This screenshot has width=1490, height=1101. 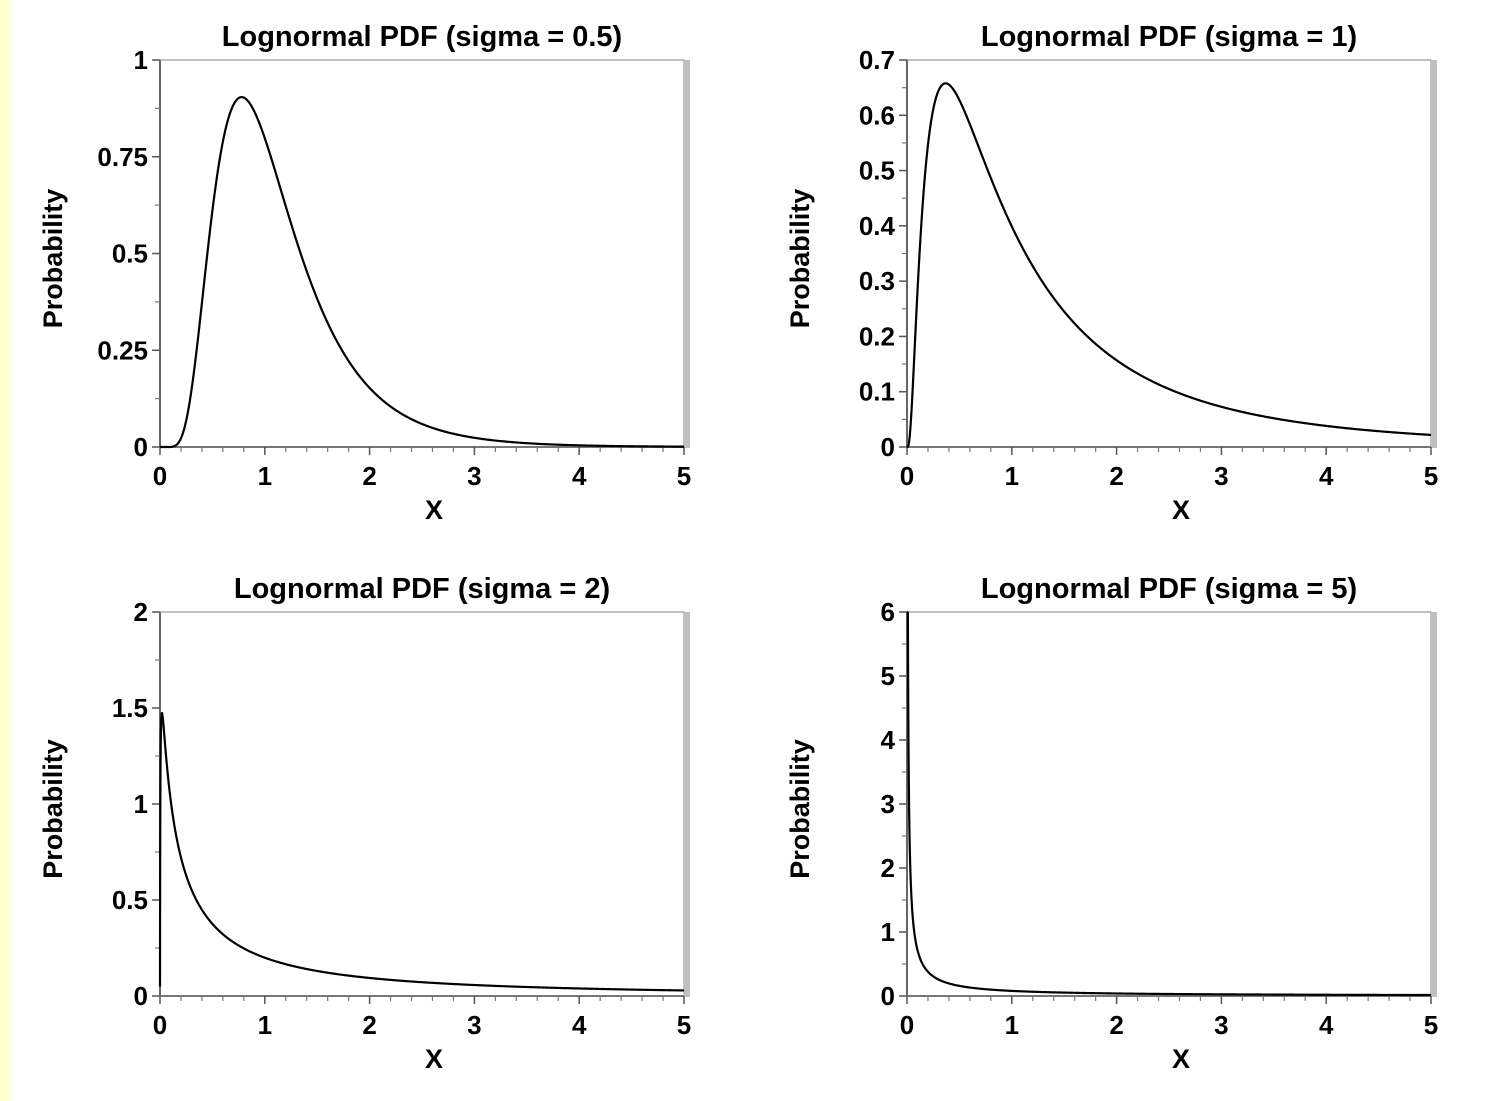 What do you see at coordinates (122, 157) in the screenshot?
I see `y-tick-label: 0.75` at bounding box center [122, 157].